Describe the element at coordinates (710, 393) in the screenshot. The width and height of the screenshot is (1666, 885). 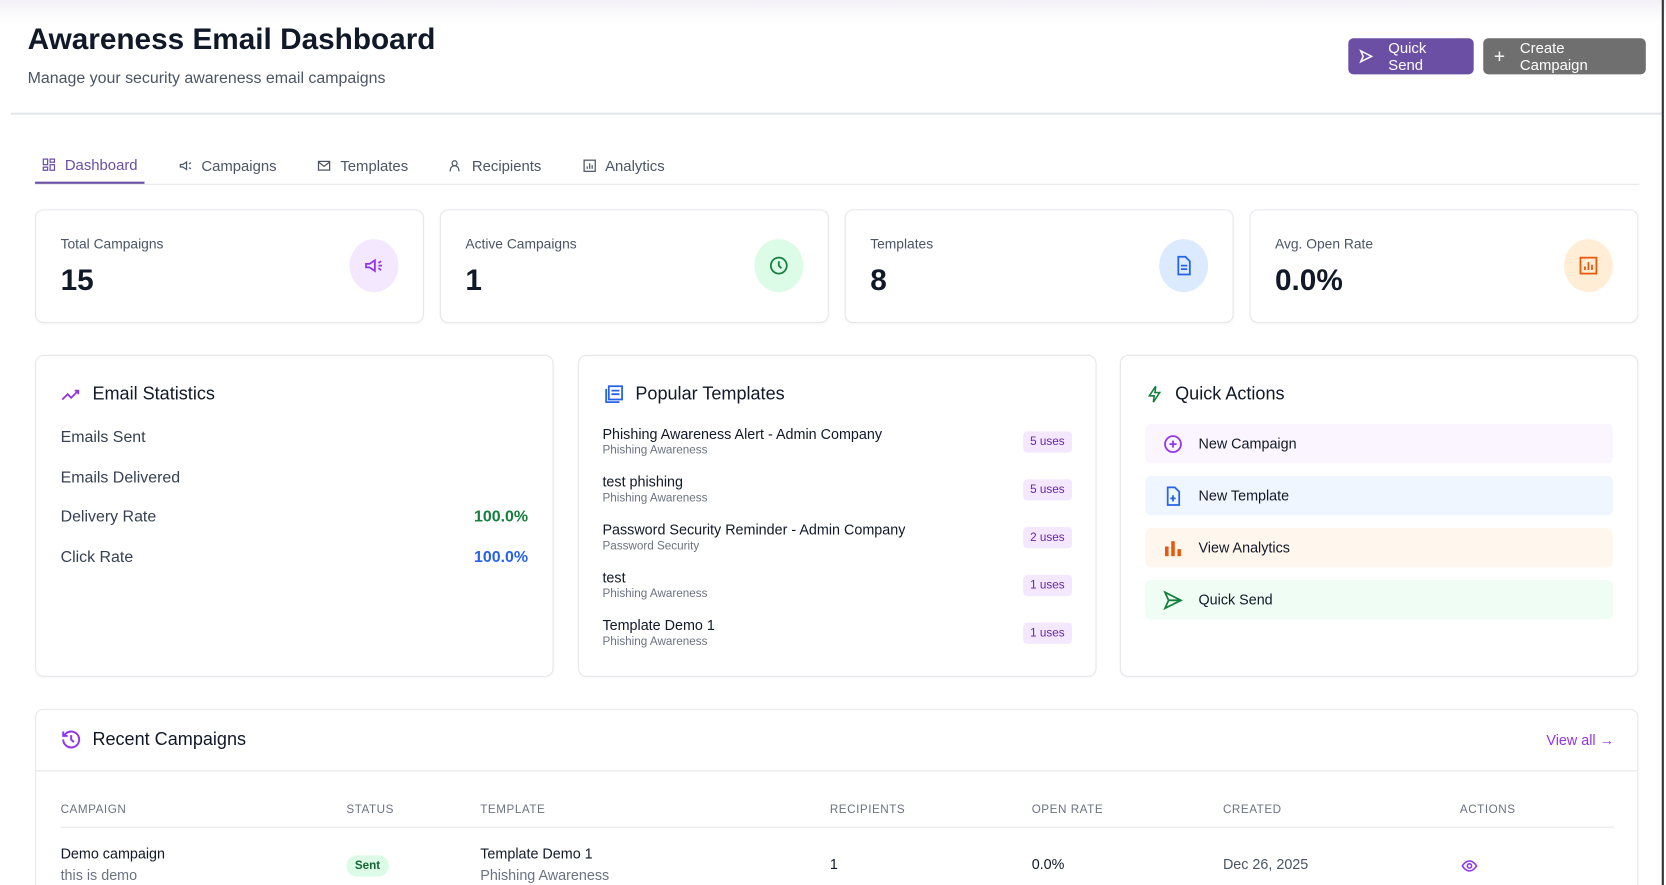
I see `panel-title: Popular Templates` at that location.